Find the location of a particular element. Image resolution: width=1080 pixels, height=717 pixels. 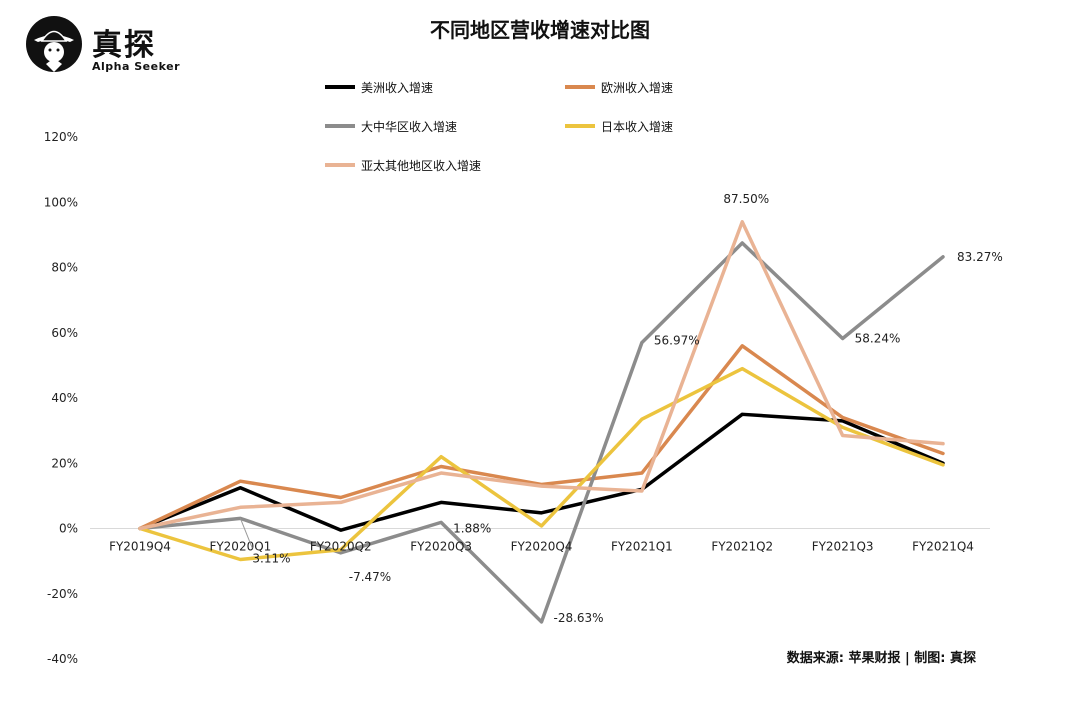

brand-subtitle: Alpha Seeker is located at coordinates (136, 66).